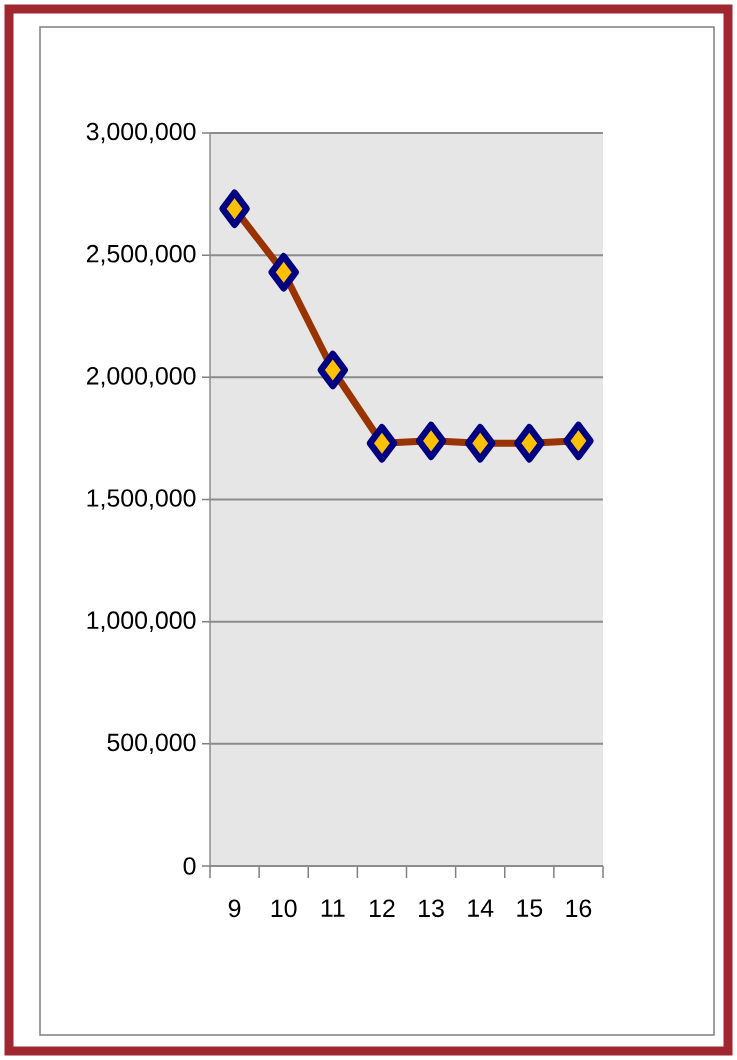 The width and height of the screenshot is (737, 1060). What do you see at coordinates (141, 499) in the screenshot?
I see `y-tick-label: 1,500,000` at bounding box center [141, 499].